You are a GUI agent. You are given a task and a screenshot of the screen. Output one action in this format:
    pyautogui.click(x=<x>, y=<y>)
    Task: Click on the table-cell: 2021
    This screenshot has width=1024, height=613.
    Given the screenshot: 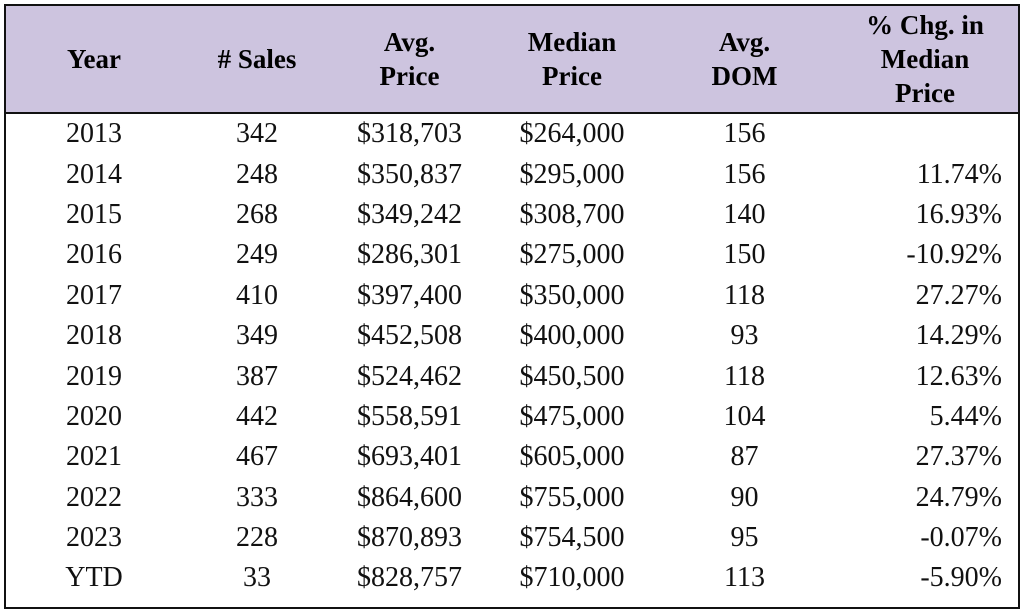 What is the action you would take?
    pyautogui.click(x=94, y=457)
    